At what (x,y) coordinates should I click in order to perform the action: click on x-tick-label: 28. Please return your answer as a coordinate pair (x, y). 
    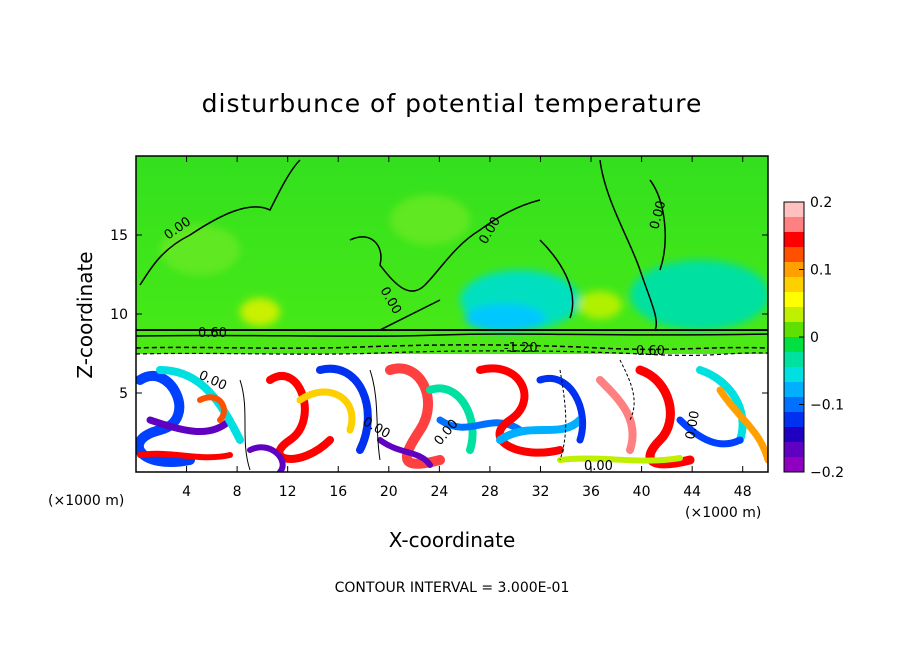
    Looking at the image, I should click on (490, 492).